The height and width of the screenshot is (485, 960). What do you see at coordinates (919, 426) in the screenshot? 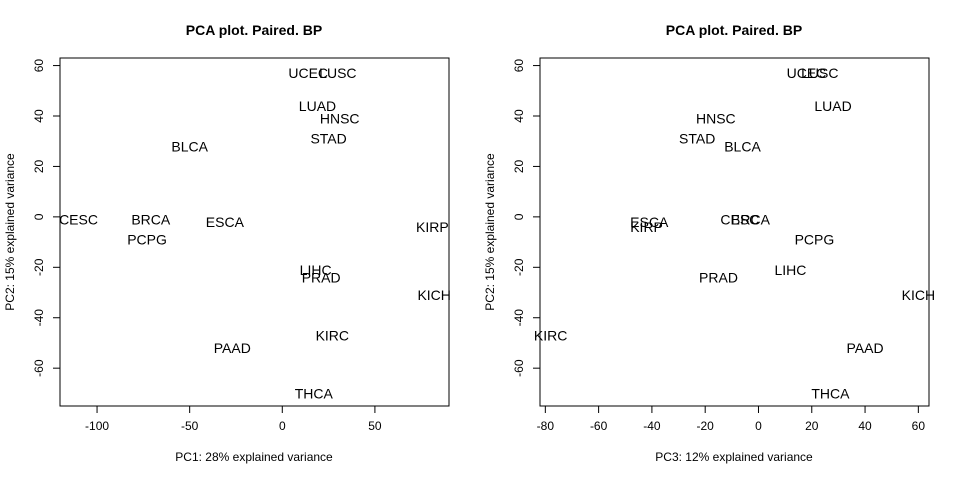
I see `x-tick-label: 60` at bounding box center [919, 426].